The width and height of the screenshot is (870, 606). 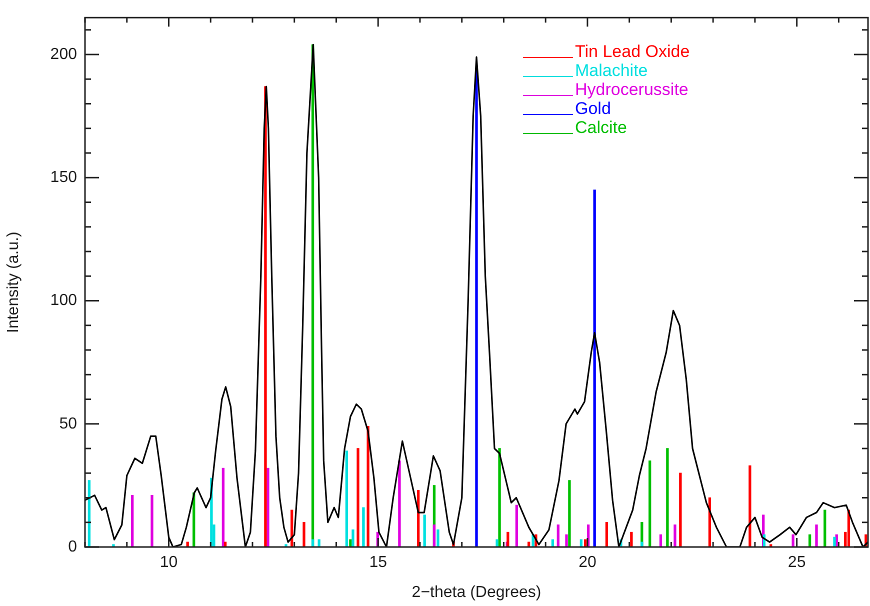 I want to click on legend-label: Gold, so click(x=593, y=108).